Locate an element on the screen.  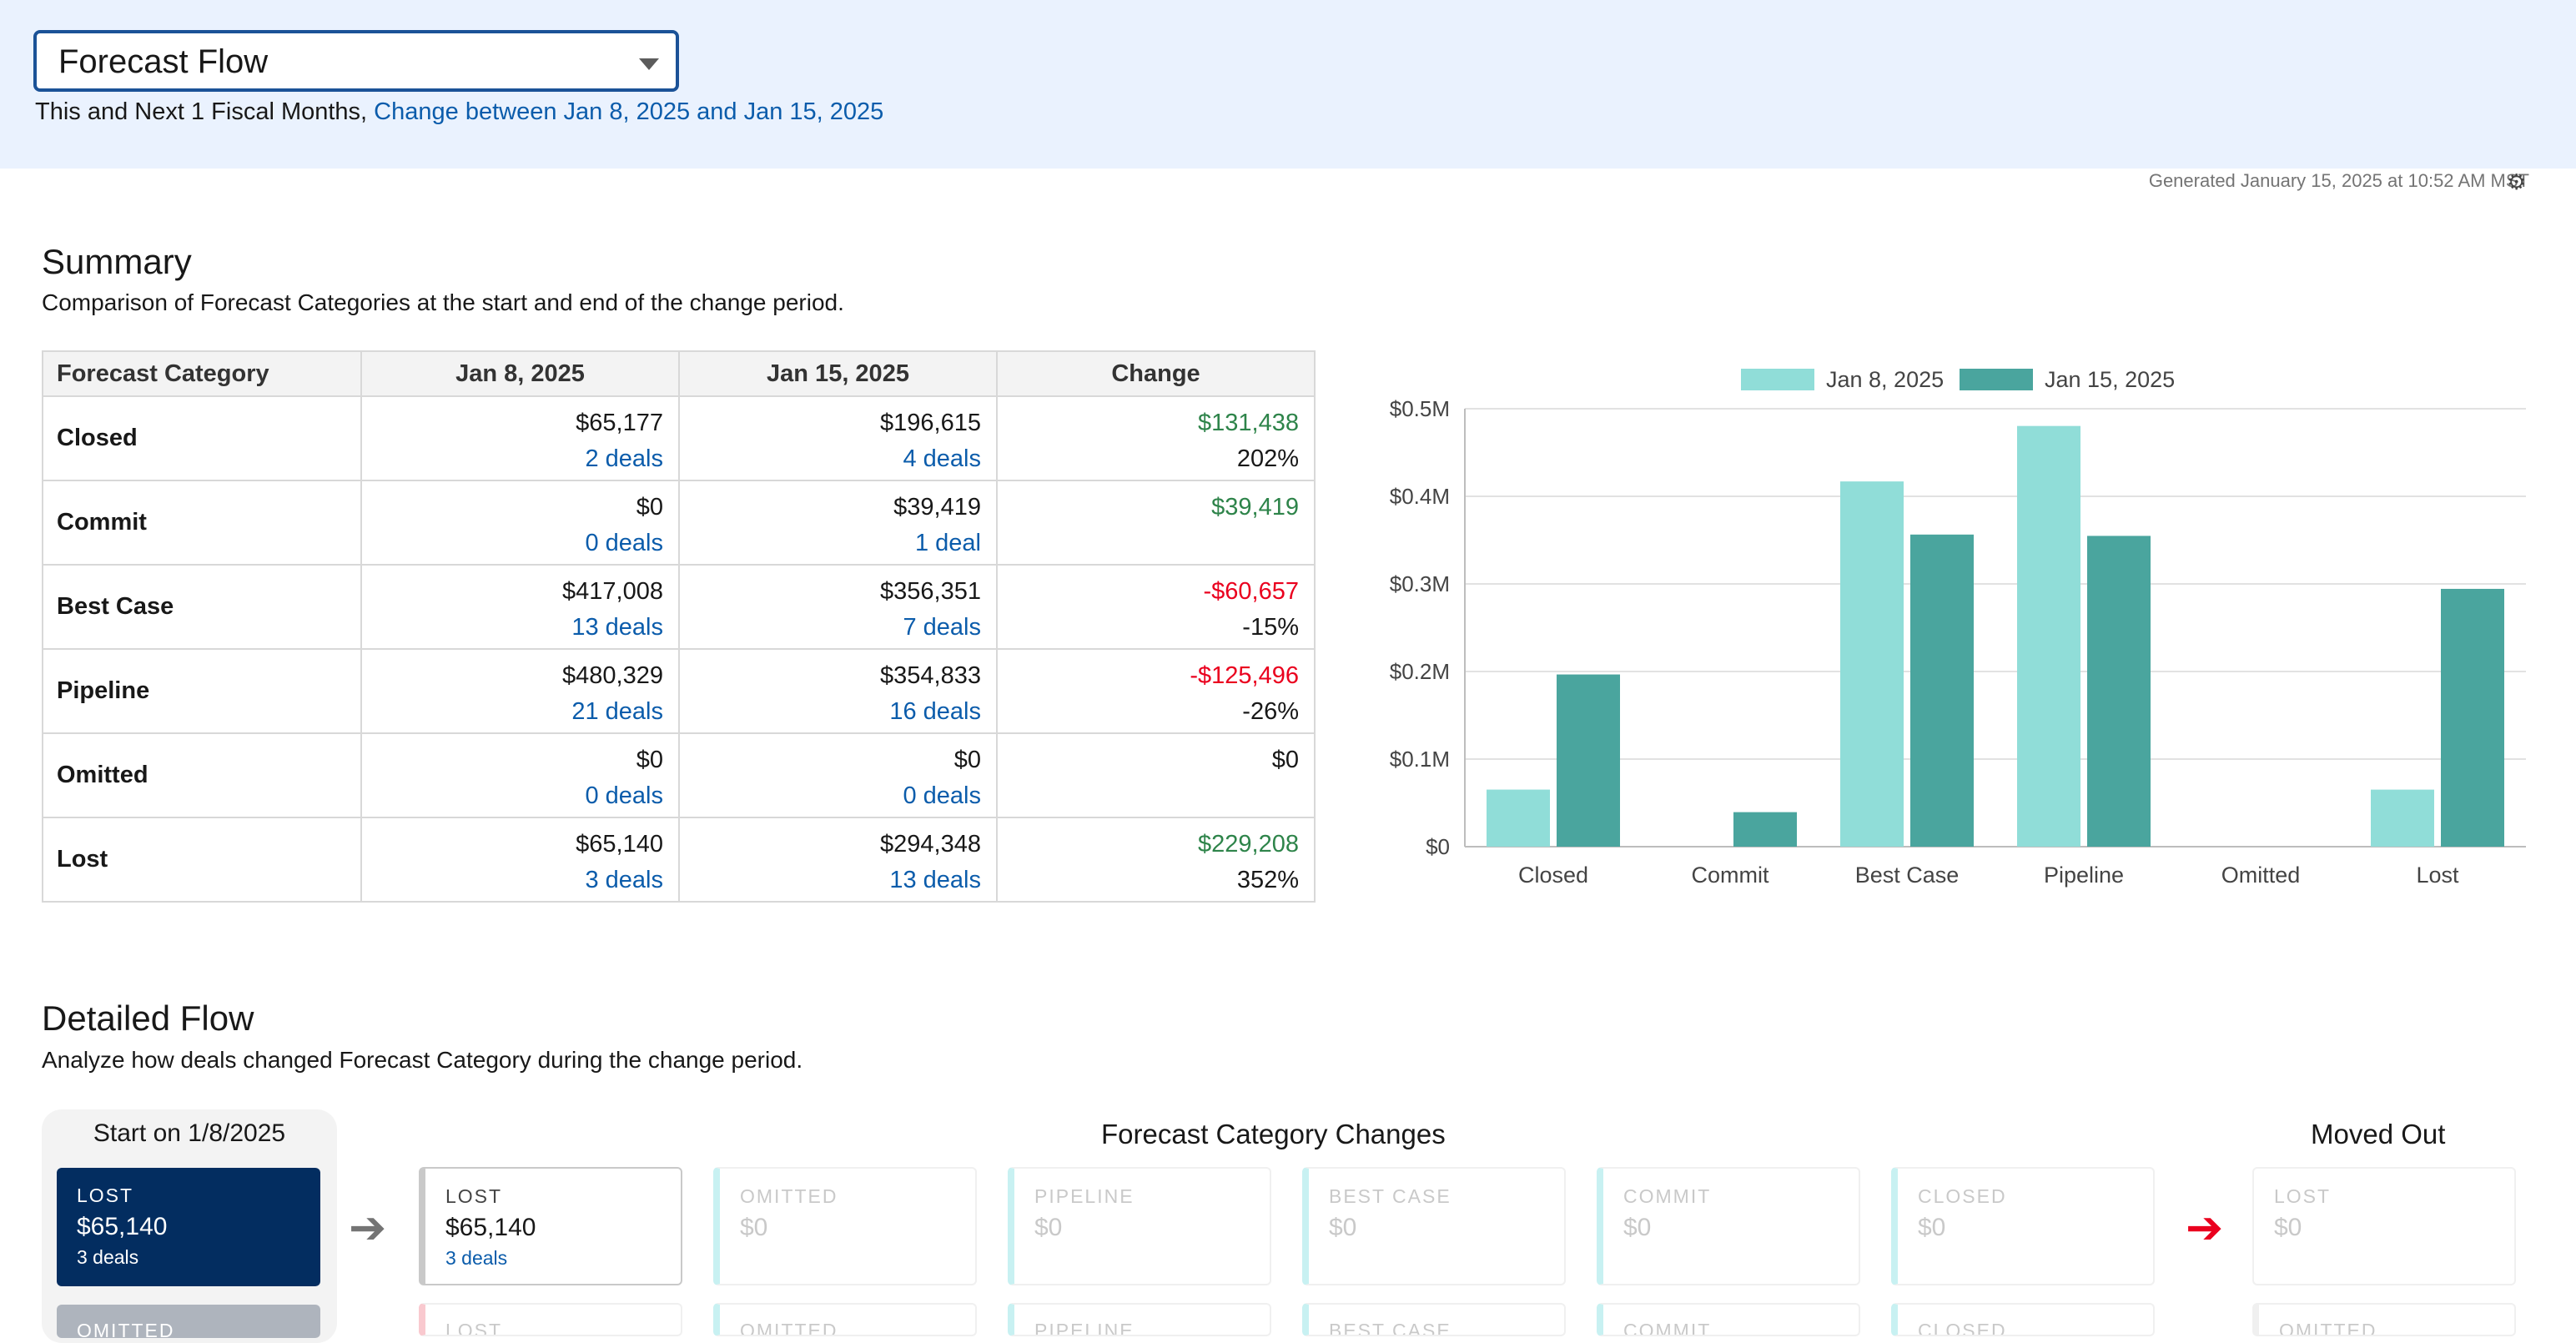
end-deals-link: 13 deals is located at coordinates (935, 880).